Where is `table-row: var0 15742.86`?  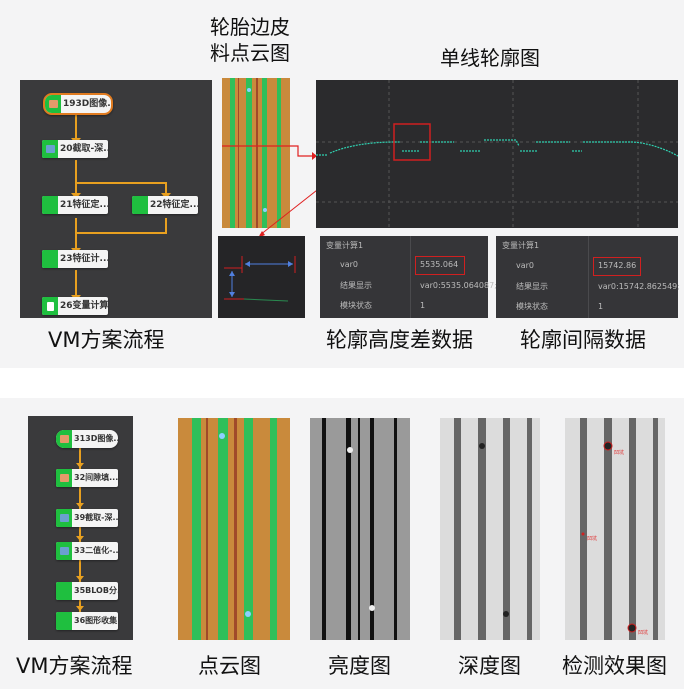 table-row: var0 15742.86 is located at coordinates (576, 265).